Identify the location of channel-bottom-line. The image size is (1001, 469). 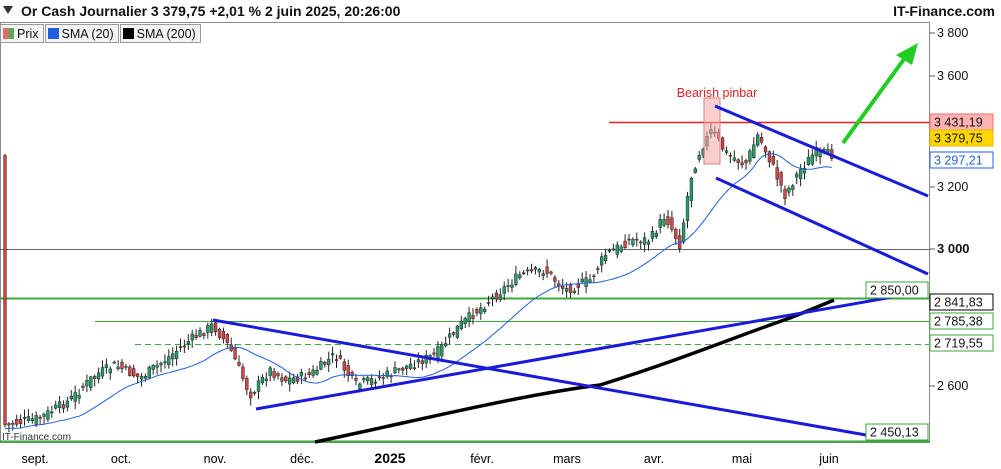
(822, 226).